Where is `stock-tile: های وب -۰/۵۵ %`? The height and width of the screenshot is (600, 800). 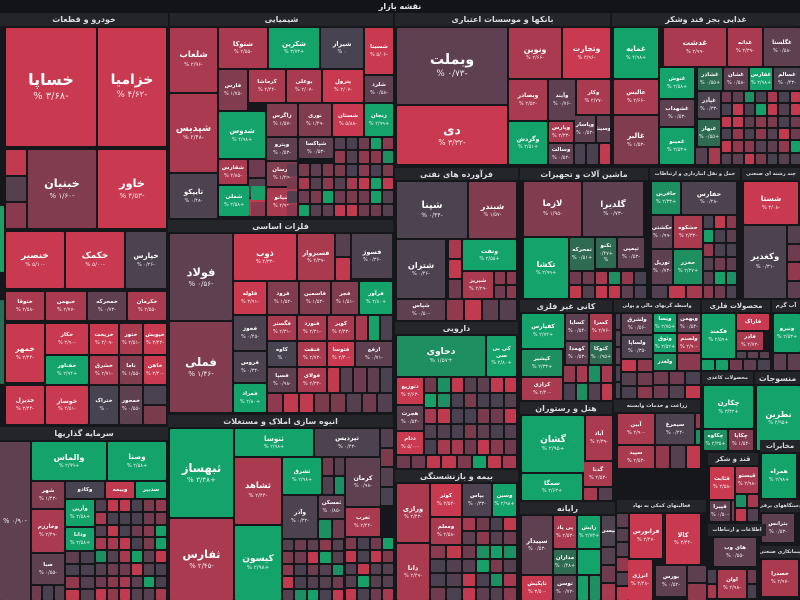 stock-tile: های وب -۰/۵۵ % is located at coordinates (735, 552).